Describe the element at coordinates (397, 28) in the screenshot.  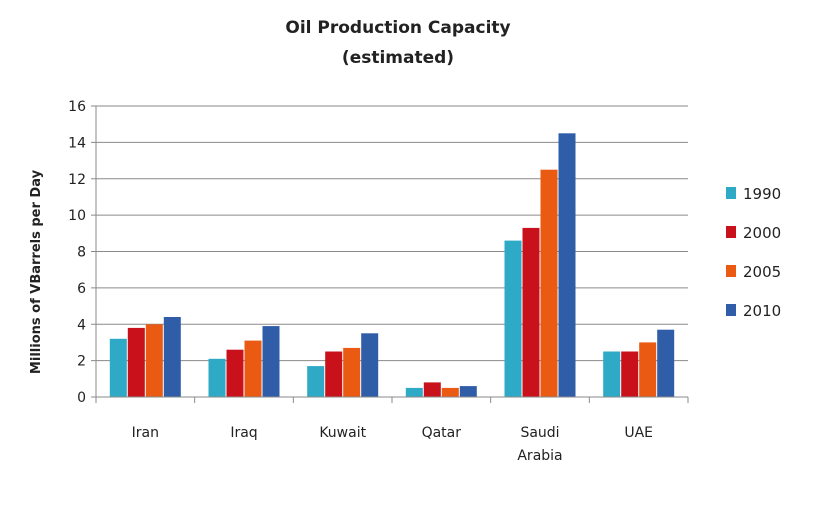
I see `chart-title: Oil Production Capacity` at that location.